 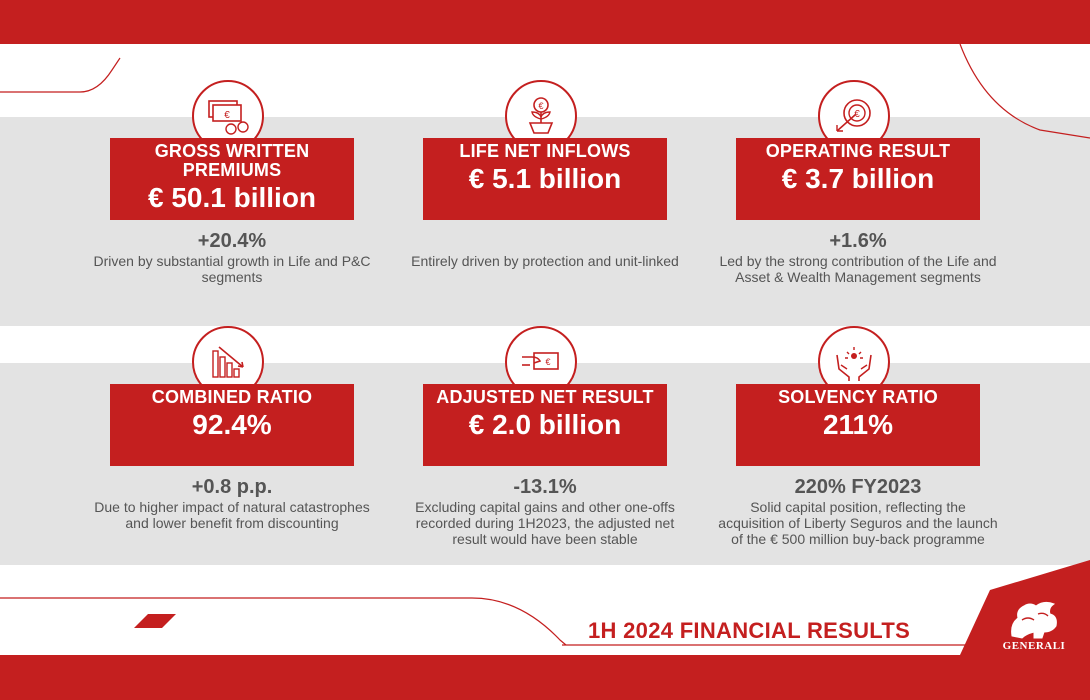 I want to click on metric-title: COMBINED RATIO, so click(x=232, y=397).